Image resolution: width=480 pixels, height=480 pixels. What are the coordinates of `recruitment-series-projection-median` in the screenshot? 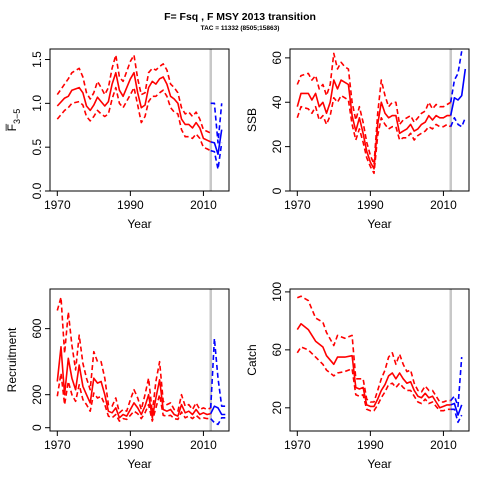 It's located at (217, 410).